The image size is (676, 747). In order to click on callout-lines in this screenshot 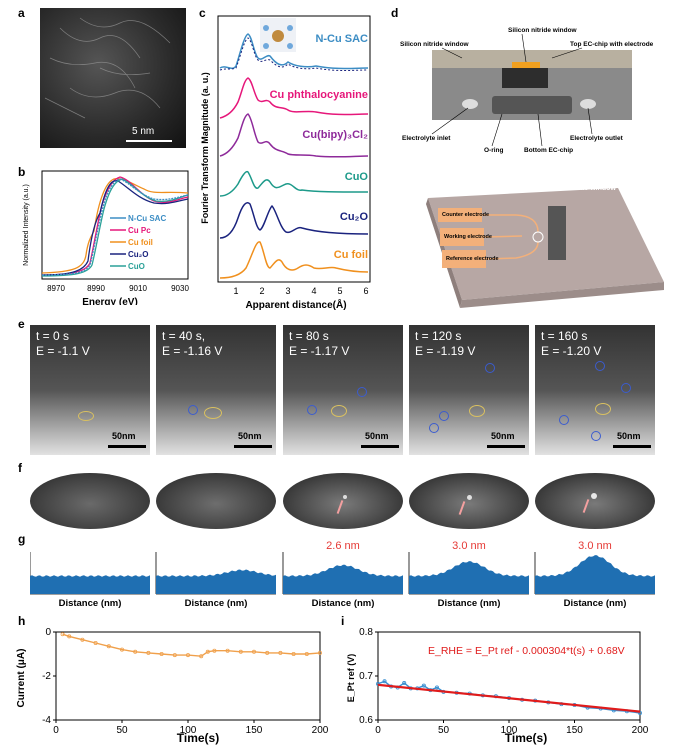, I will do `click(512, 90)`.